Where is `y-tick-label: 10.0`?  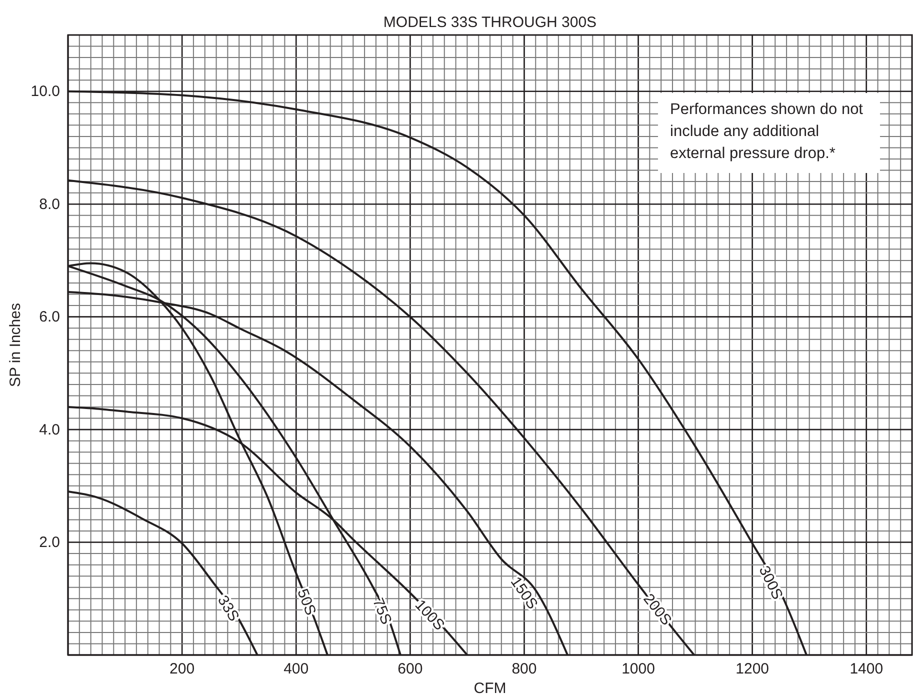 y-tick-label: 10.0 is located at coordinates (45, 91).